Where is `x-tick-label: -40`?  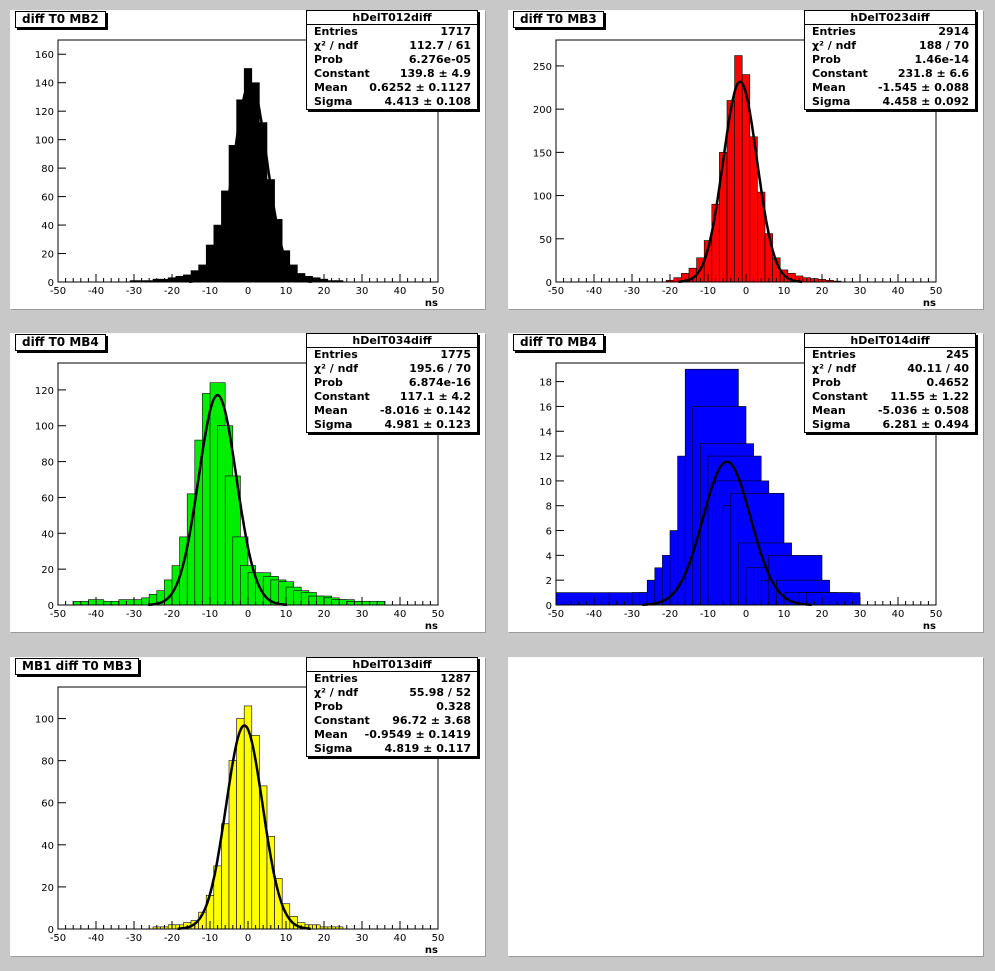
x-tick-label: -40 is located at coordinates (594, 291).